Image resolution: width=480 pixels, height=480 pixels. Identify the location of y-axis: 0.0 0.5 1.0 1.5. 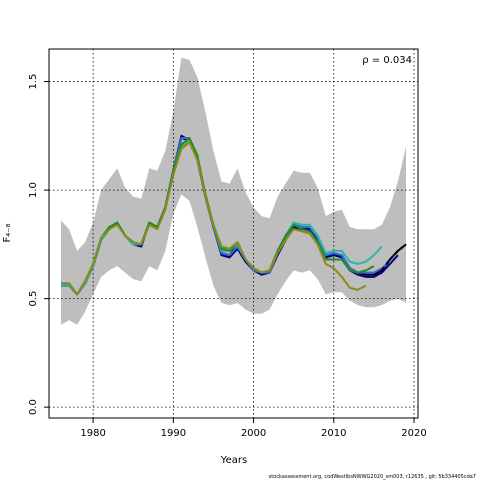
(38, 244).